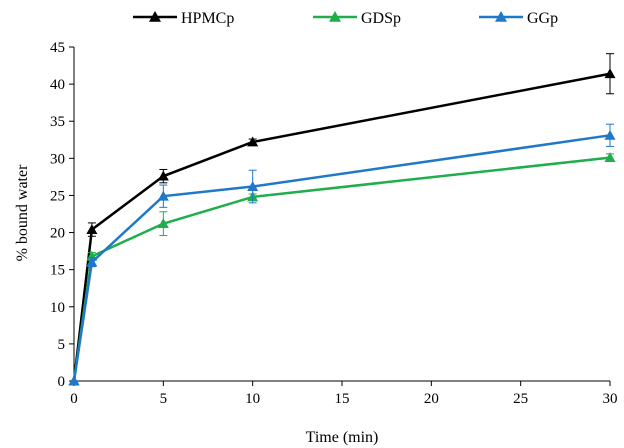  What do you see at coordinates (74, 399) in the screenshot?
I see `x-tick-label: 0` at bounding box center [74, 399].